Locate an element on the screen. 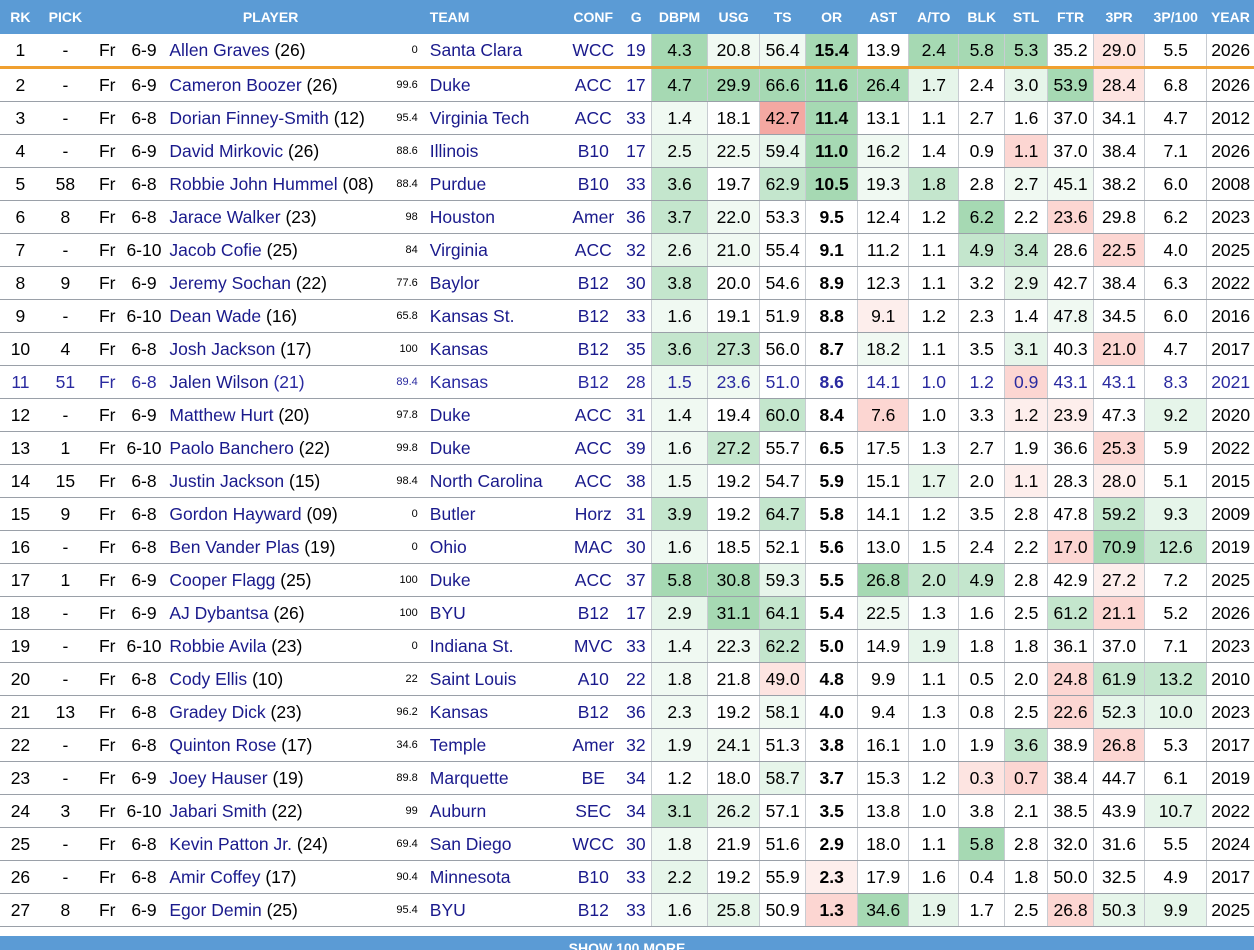  player-link: Ben Vander Plas is located at coordinates (234, 546).